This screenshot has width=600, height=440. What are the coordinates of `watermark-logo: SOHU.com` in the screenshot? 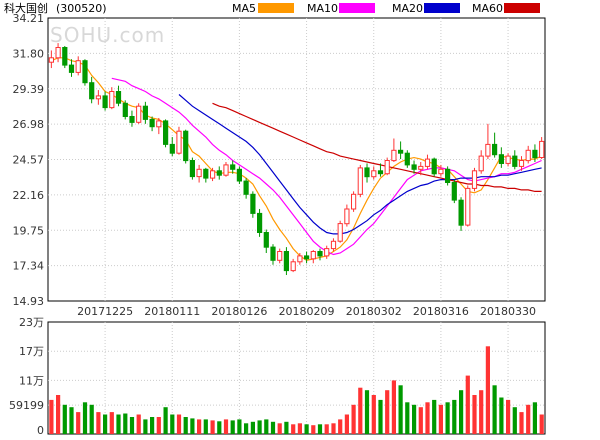 It's located at (107, 35).